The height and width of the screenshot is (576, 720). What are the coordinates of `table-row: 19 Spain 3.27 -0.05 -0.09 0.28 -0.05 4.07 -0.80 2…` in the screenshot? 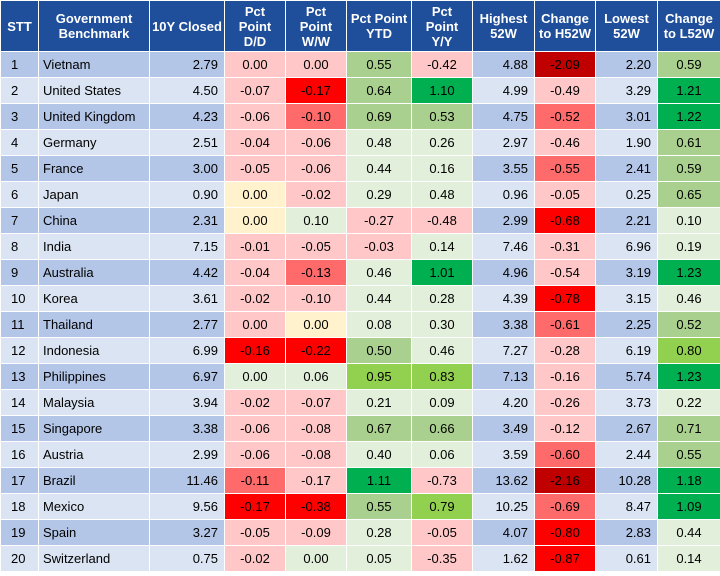 It's located at (360, 532).